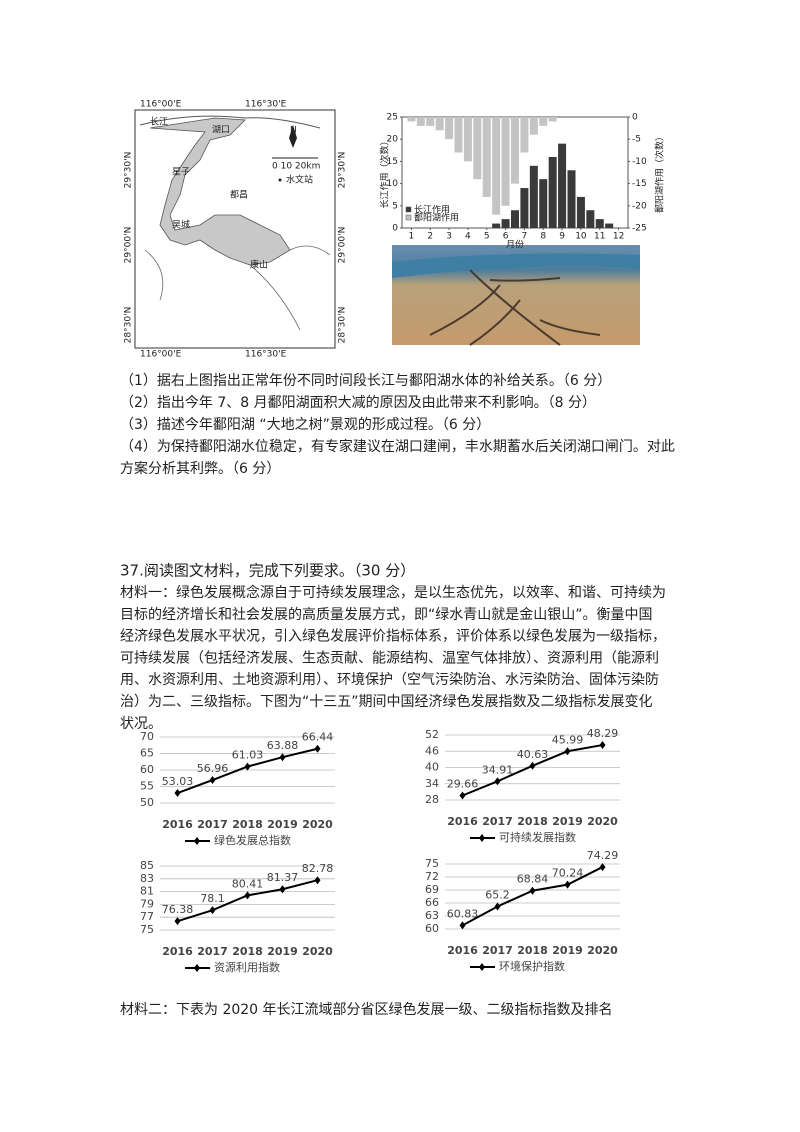 This screenshot has height=1132, width=800. I want to click on y-tick-label: 63, so click(432, 915).